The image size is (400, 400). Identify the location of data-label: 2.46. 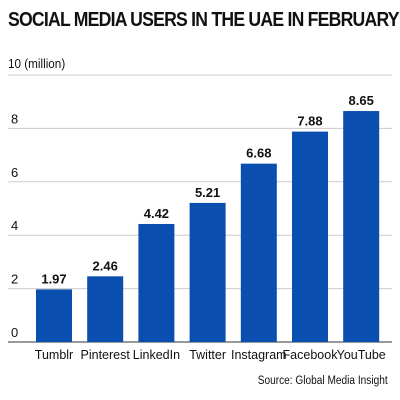
(105, 265).